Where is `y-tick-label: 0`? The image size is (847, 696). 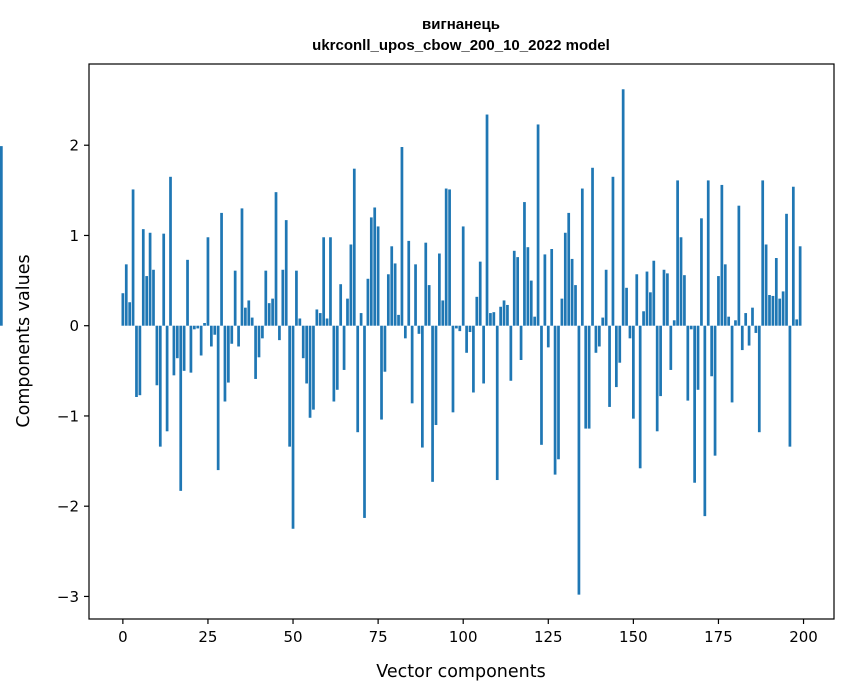
y-tick-label: 0 is located at coordinates (74, 326).